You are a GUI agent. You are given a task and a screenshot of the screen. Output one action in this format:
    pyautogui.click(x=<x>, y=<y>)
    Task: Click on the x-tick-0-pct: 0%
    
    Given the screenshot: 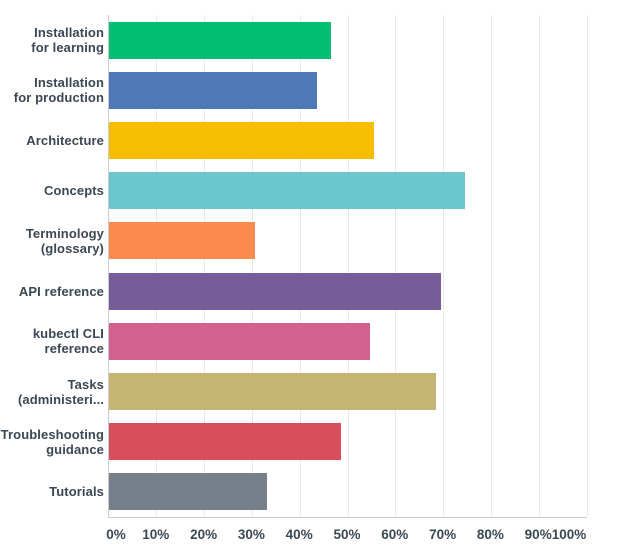 What is the action you would take?
    pyautogui.click(x=116, y=534)
    